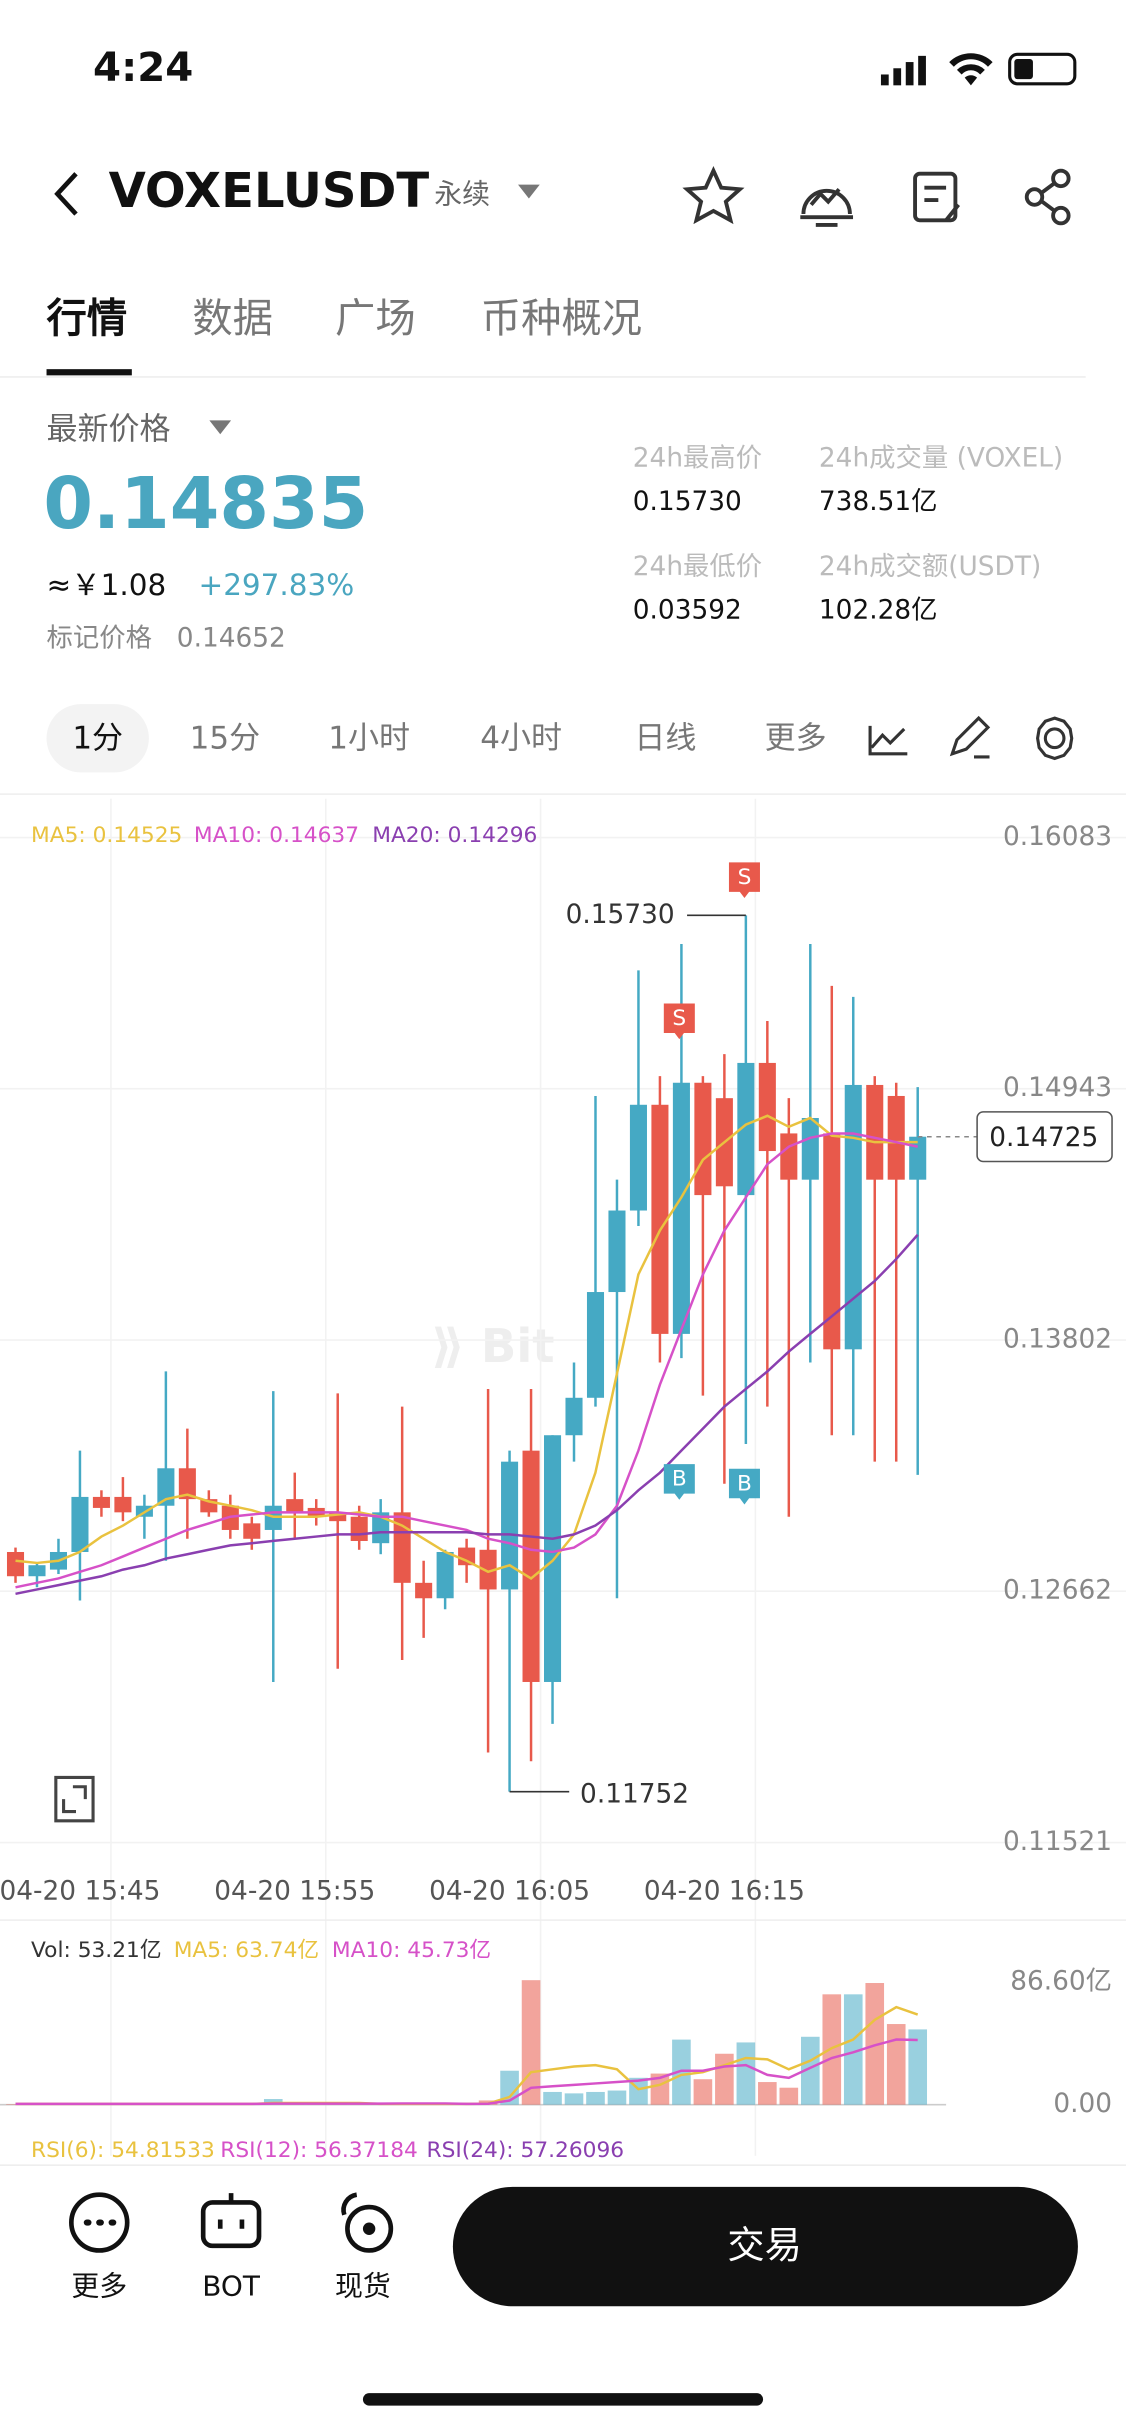 Image resolution: width=1126 pixels, height=2436 pixels. I want to click on trade-label: 交易, so click(764, 2245).